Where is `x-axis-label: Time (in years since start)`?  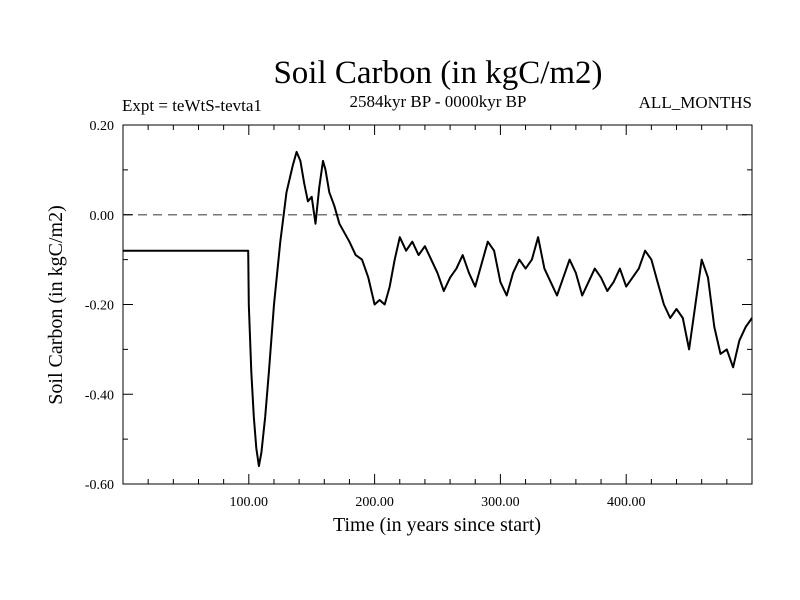
x-axis-label: Time (in years since start) is located at coordinates (437, 525).